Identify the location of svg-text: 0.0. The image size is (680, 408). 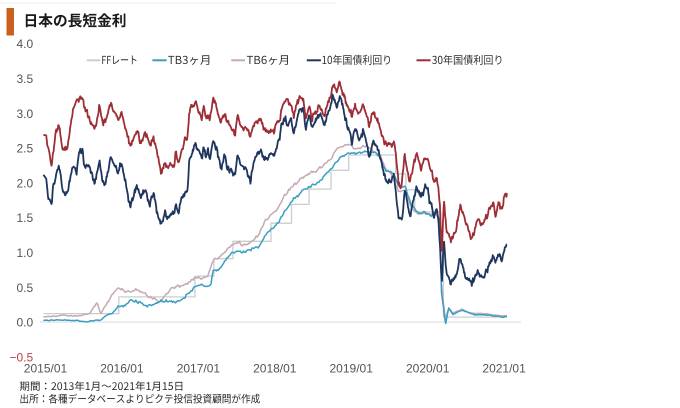
(25, 323).